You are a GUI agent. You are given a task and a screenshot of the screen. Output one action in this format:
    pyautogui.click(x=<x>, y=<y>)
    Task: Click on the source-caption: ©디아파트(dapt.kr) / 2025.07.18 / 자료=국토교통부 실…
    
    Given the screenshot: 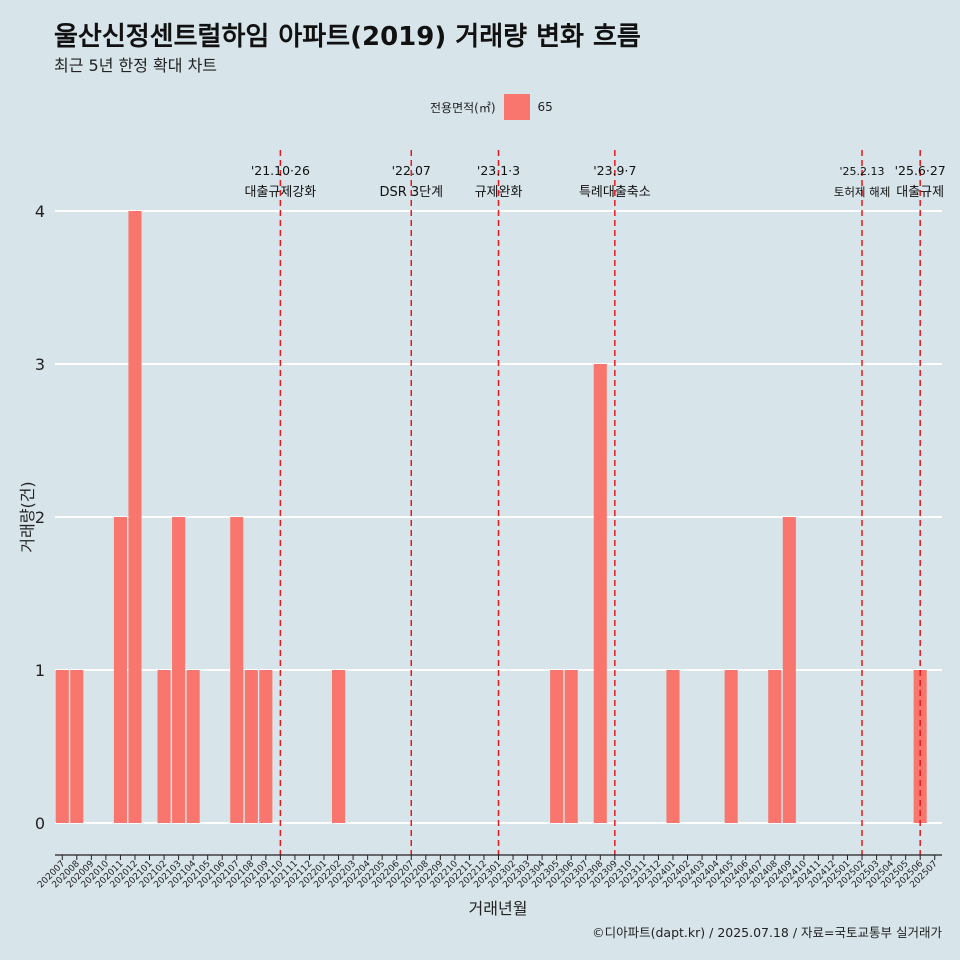 What is the action you would take?
    pyautogui.click(x=767, y=932)
    